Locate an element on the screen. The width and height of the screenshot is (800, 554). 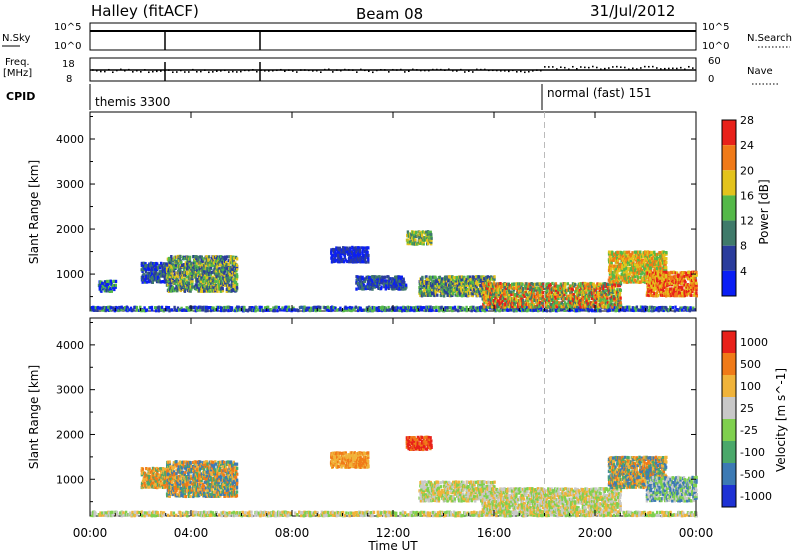
cpid-row: CPID themis 3300 normal (fast) 151 is located at coordinates (328, 97).